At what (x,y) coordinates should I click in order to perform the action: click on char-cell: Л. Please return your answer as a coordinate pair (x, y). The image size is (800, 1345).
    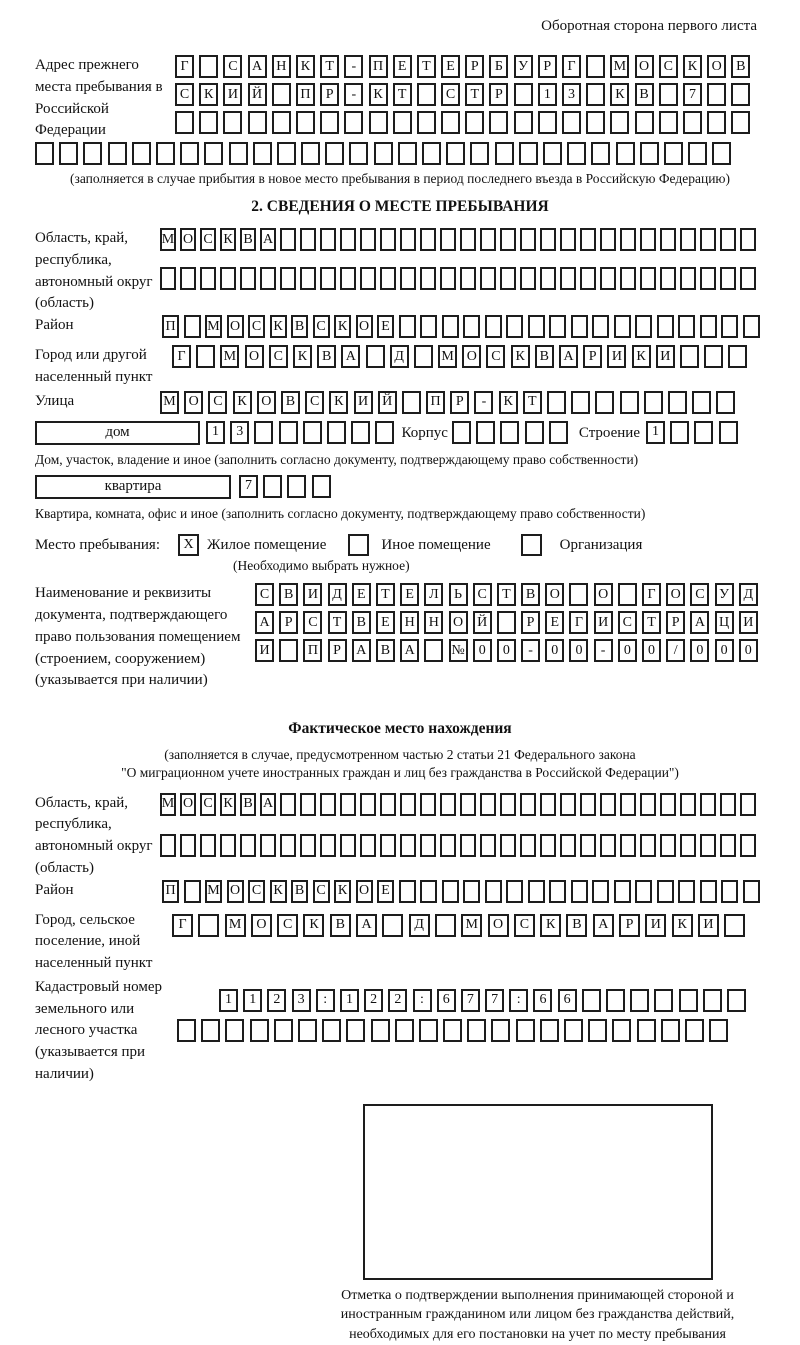
    Looking at the image, I should click on (434, 595).